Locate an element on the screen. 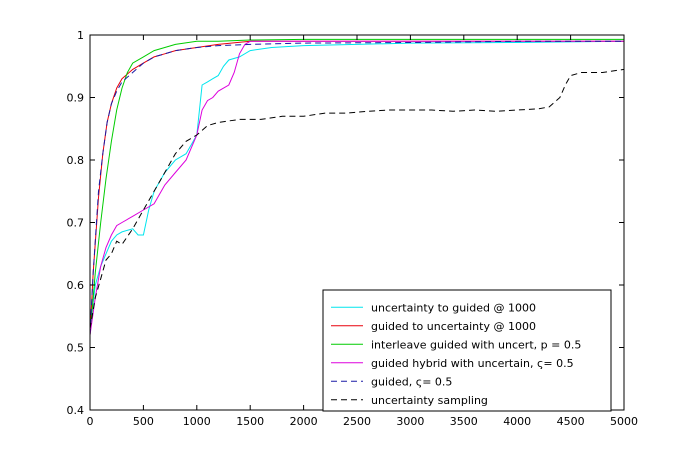 The height and width of the screenshot is (462, 690). x-tick-label: 3500 is located at coordinates (464, 421).